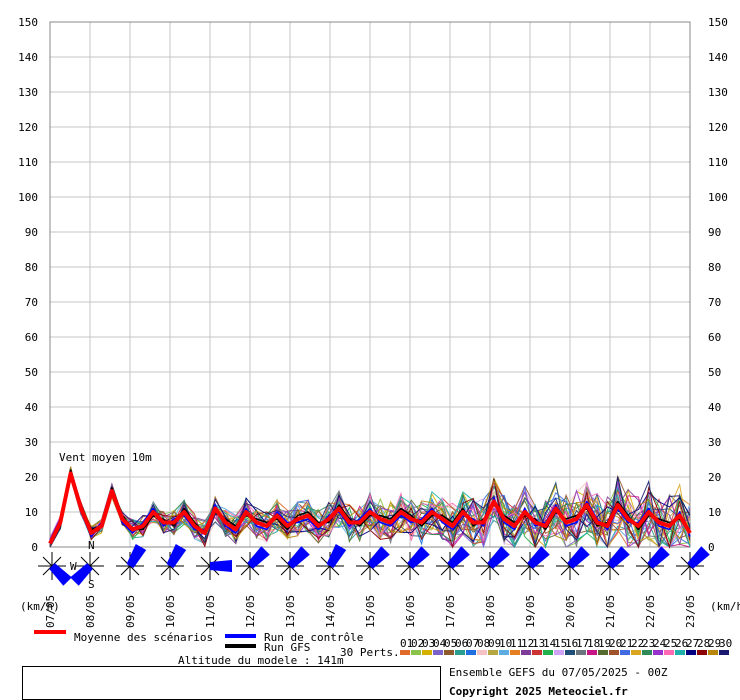 The image size is (740, 700). Describe the element at coordinates (505, 643) in the screenshot. I see `legend-pert-number: 10` at that location.